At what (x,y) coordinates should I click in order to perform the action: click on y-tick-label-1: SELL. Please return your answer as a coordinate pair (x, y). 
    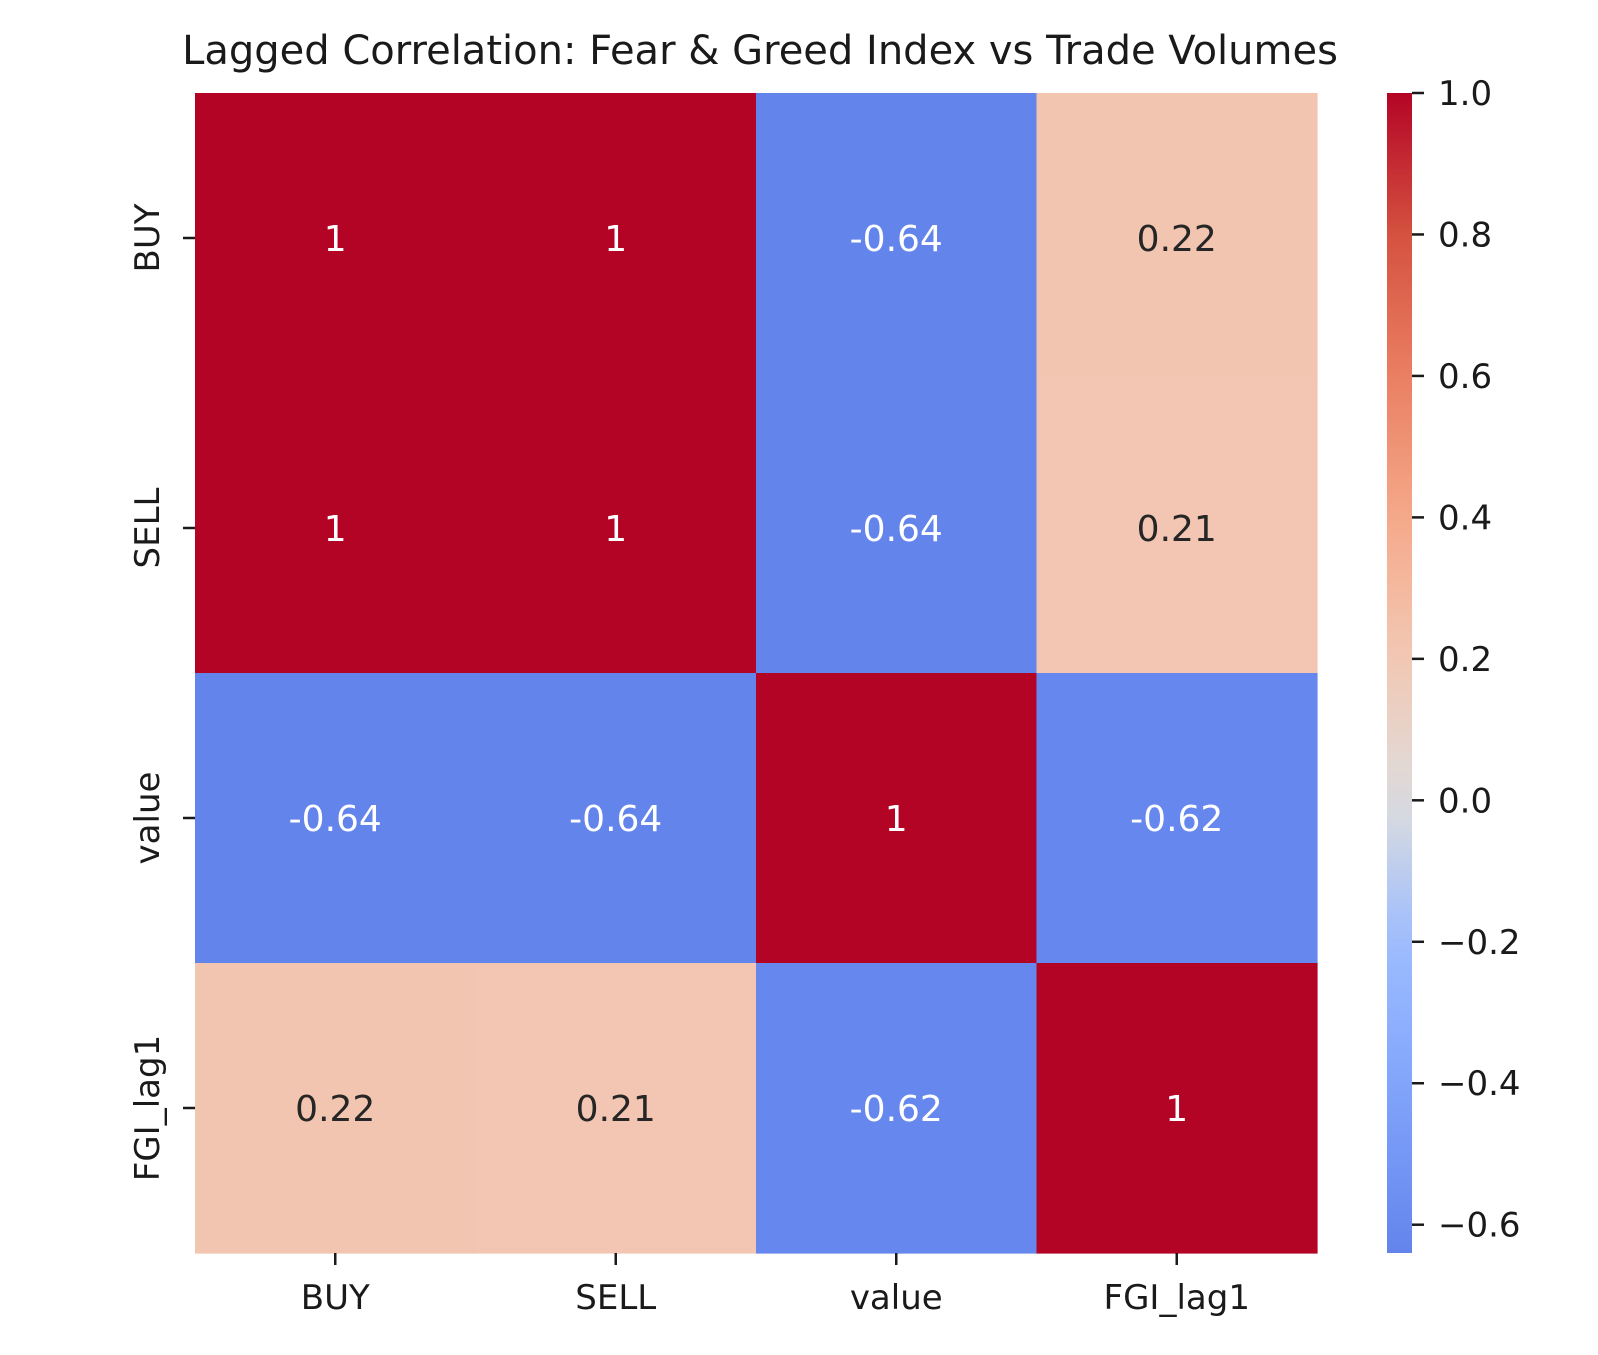
    Looking at the image, I should click on (148, 527).